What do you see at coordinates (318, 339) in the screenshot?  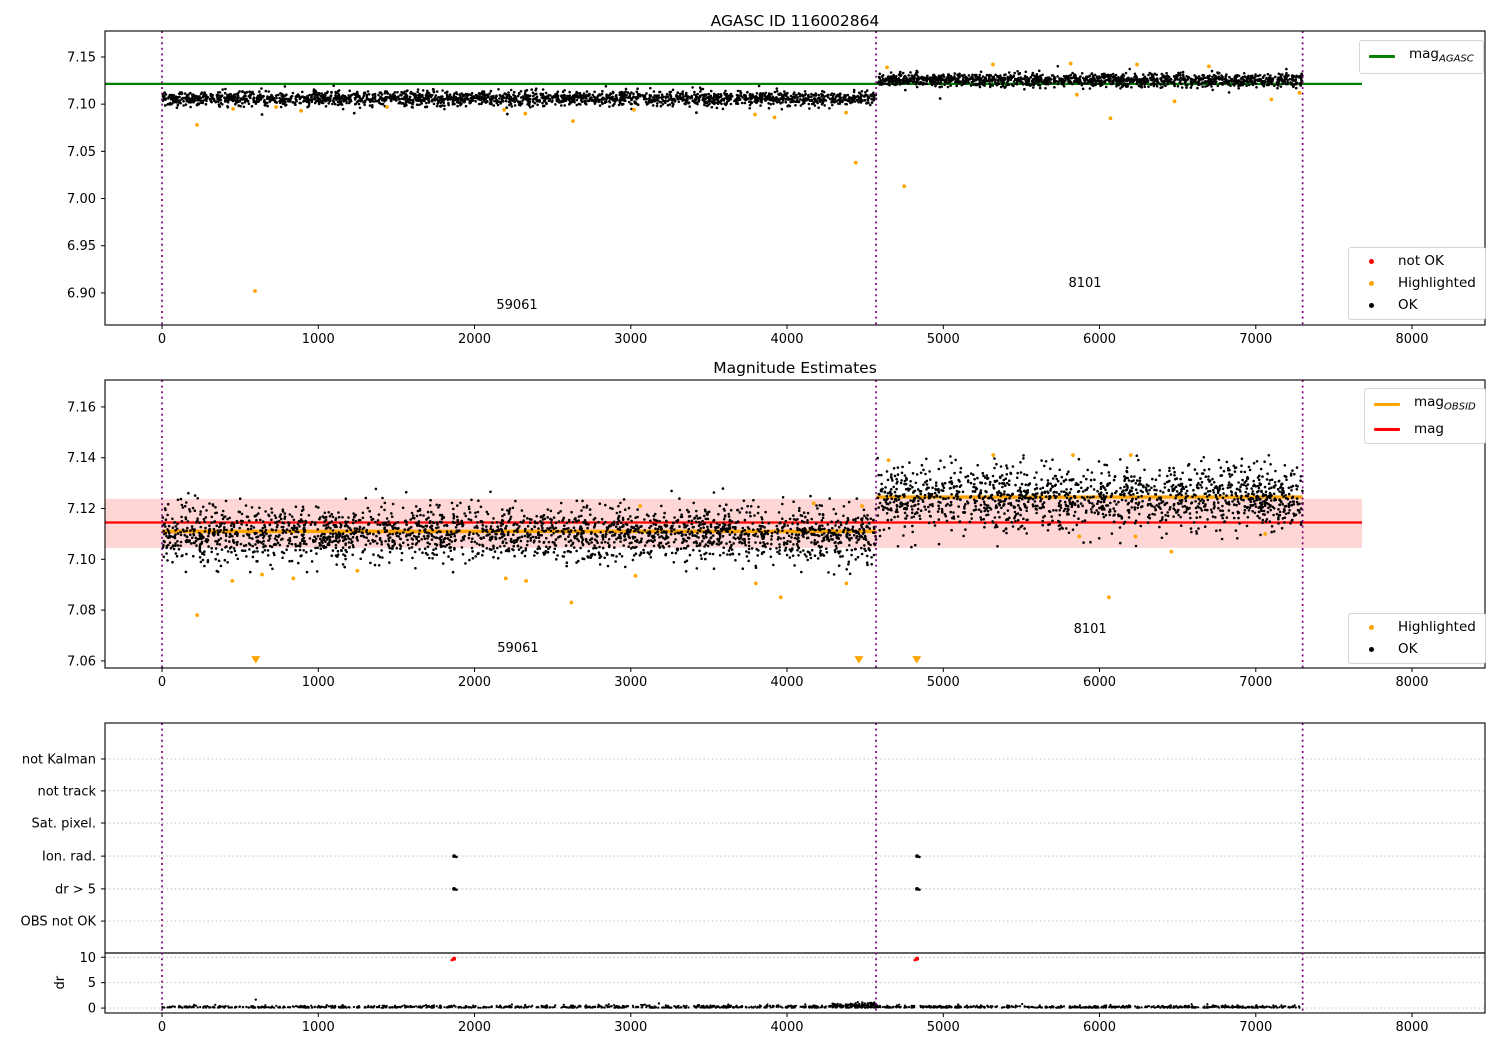 I see `svg-text: 1000` at bounding box center [318, 339].